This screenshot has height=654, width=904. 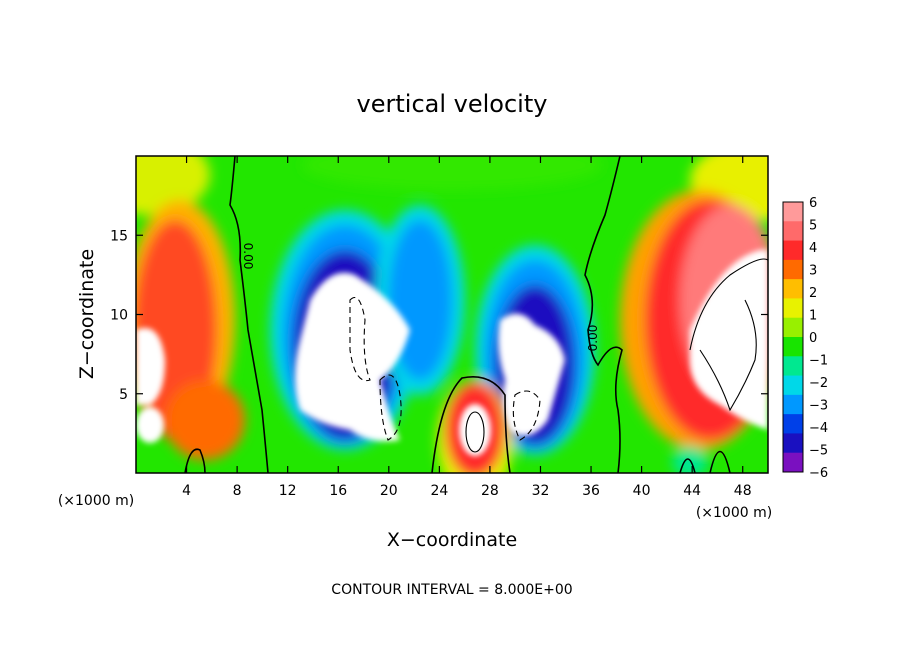 What do you see at coordinates (813, 226) in the screenshot?
I see `colorbar-tick-label: 5` at bounding box center [813, 226].